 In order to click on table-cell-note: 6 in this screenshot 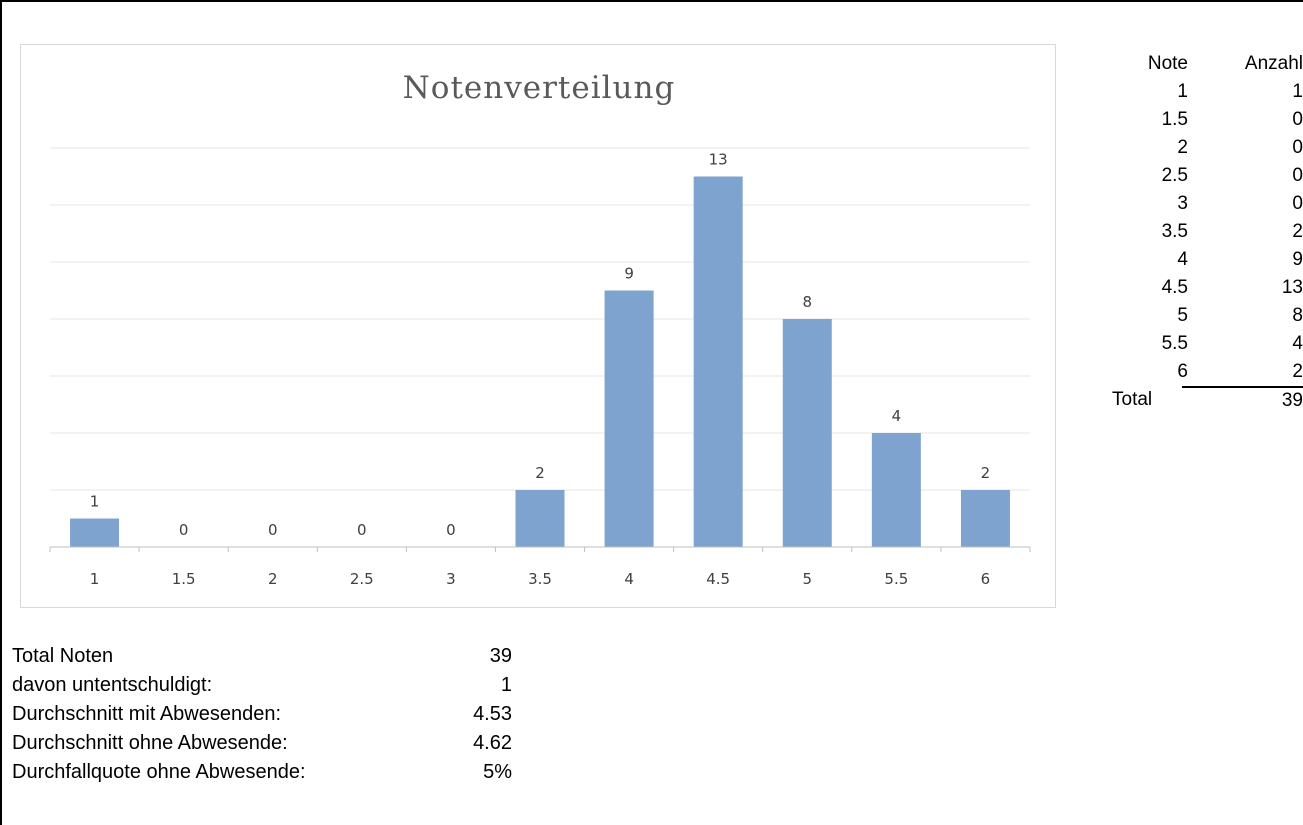, I will do `click(1182, 371)`.